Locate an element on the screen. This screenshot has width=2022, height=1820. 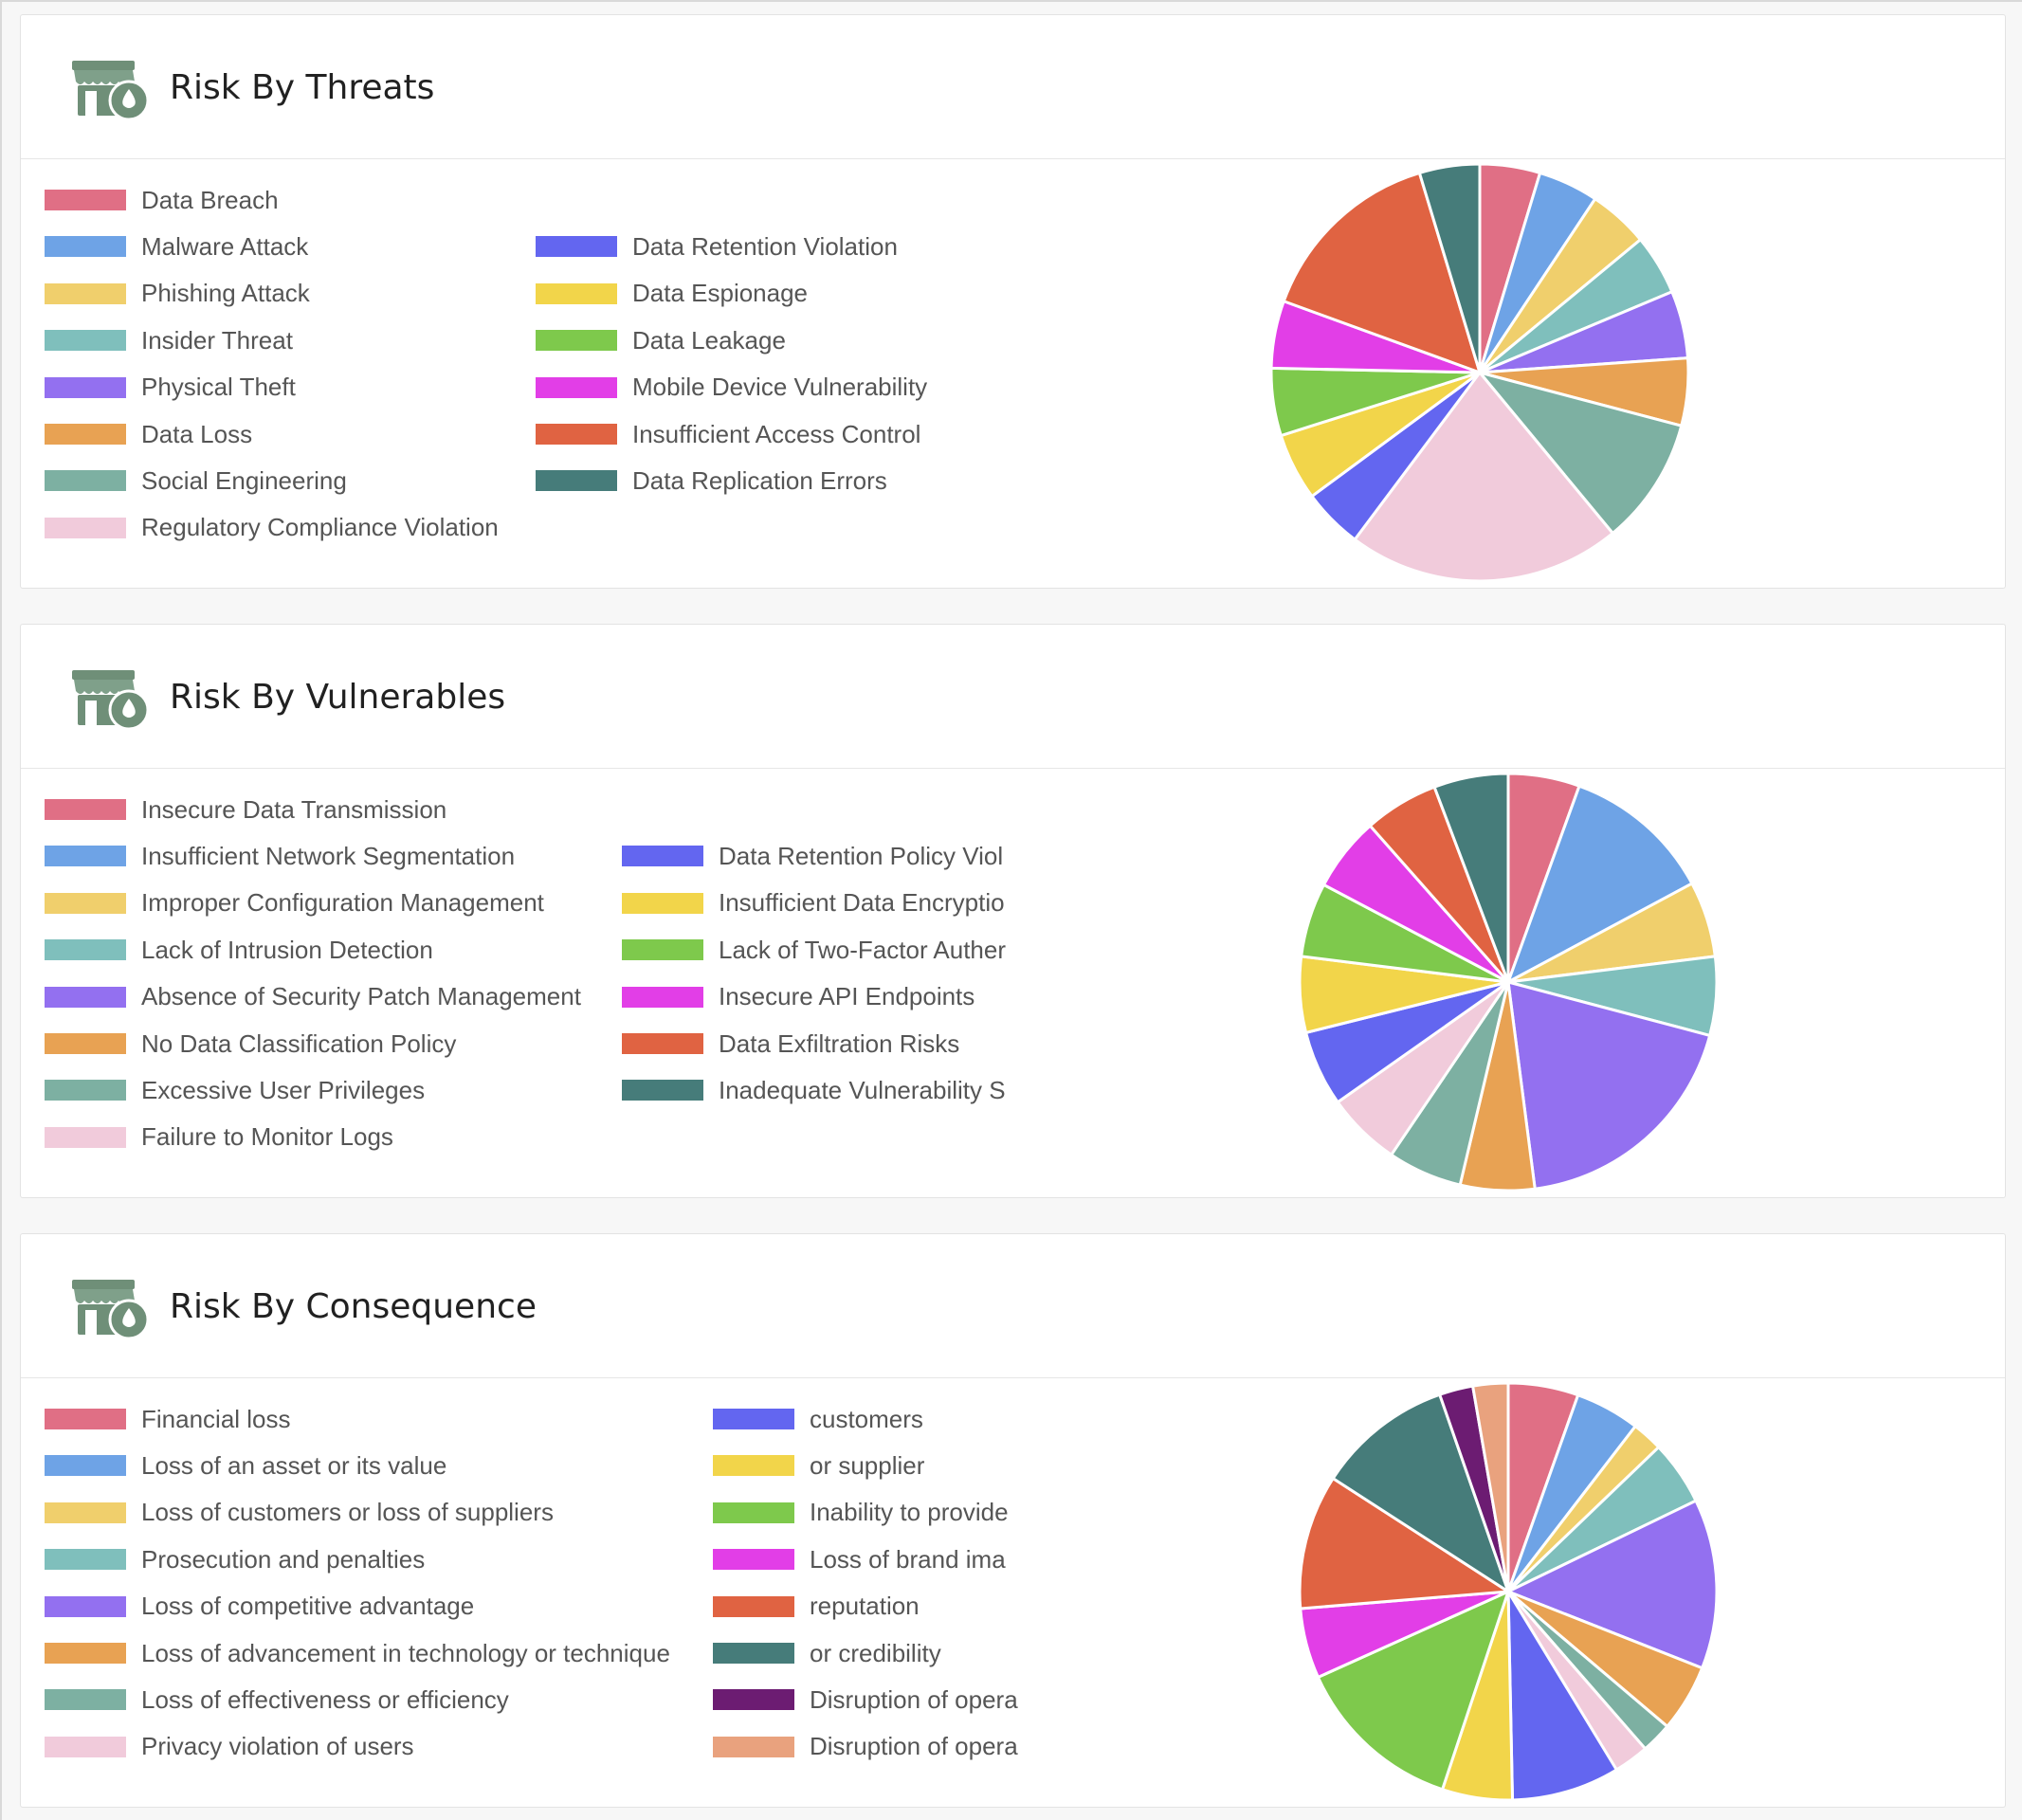
legend-label: Data Retention Violation is located at coordinates (765, 246).